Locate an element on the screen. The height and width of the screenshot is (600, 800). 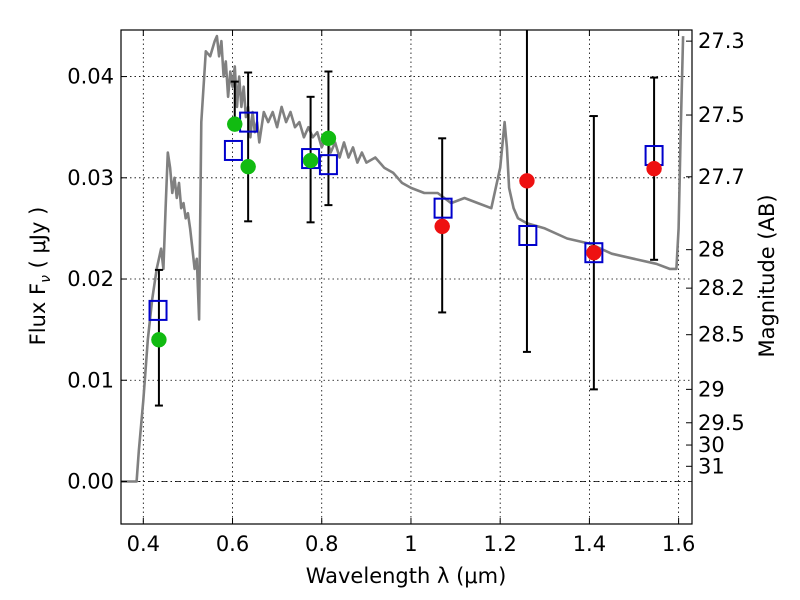
magnitude-tick-label: 30 is located at coordinates (711, 445).